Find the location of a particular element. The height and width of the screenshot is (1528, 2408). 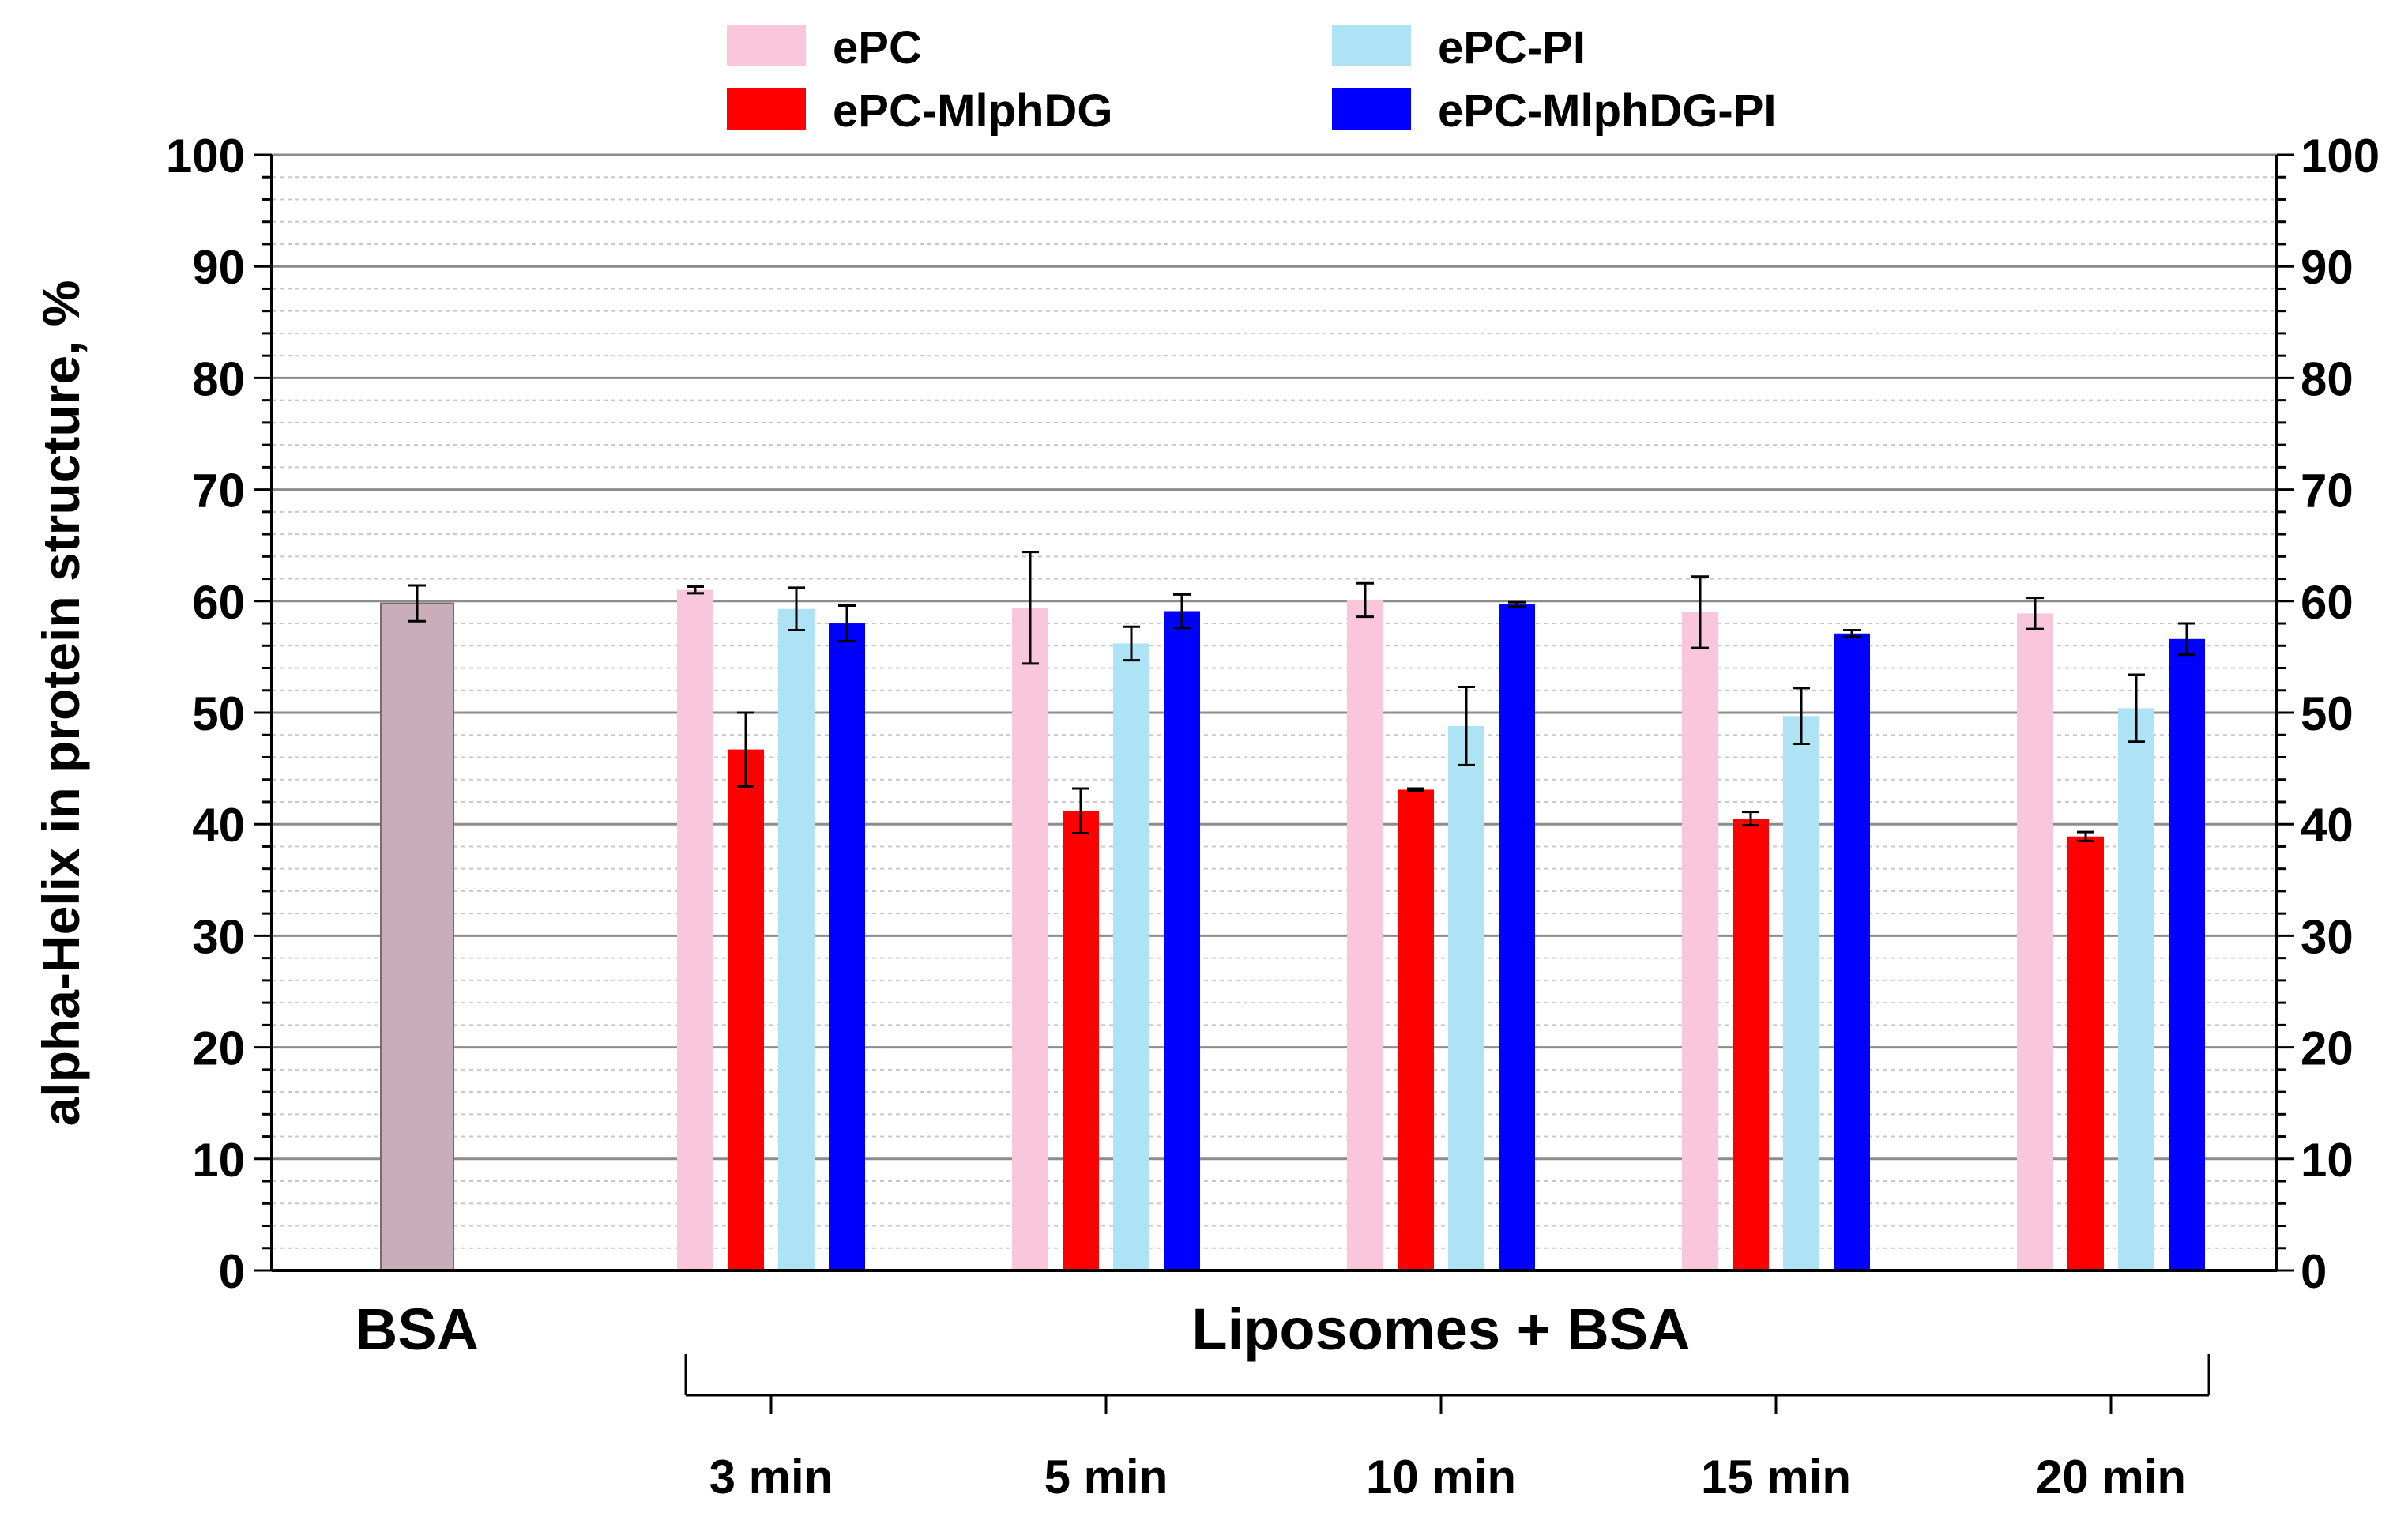

category-label: 5 min is located at coordinates (1106, 1478).